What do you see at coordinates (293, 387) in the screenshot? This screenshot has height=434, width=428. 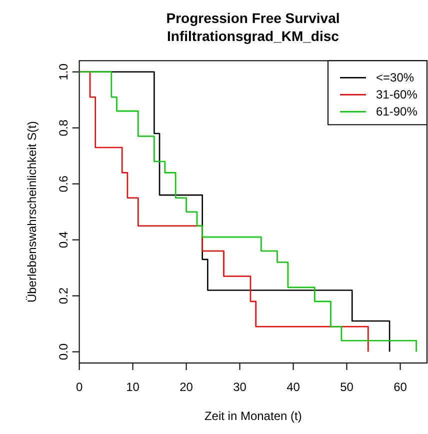 I see `x-tick-label: 40` at bounding box center [293, 387].